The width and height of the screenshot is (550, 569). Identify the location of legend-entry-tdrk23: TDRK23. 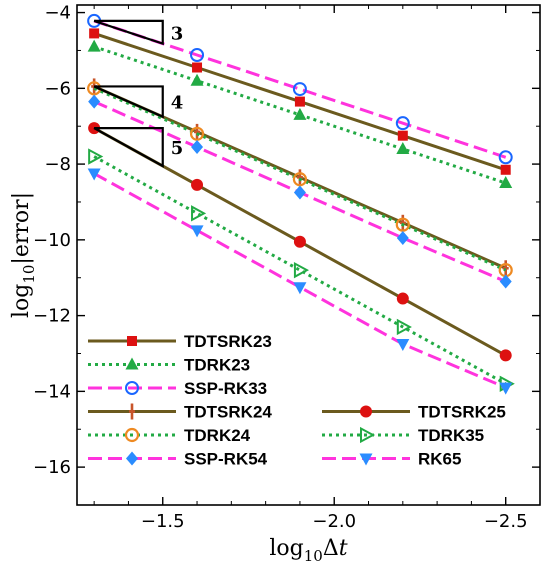
(169, 365).